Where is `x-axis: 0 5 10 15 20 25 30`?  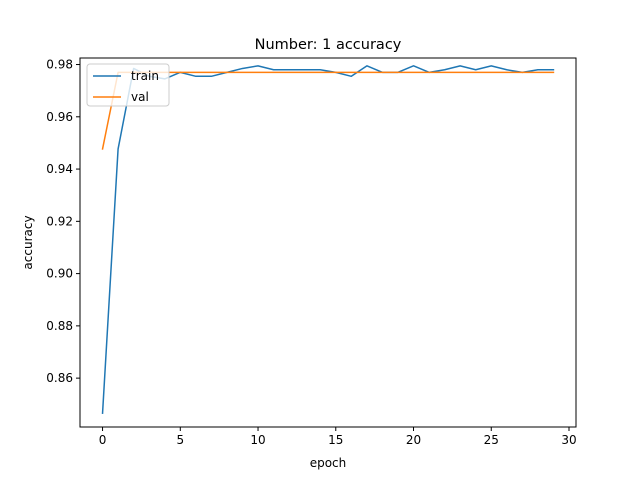
x-axis: 0 5 10 15 20 25 30 is located at coordinates (338, 437).